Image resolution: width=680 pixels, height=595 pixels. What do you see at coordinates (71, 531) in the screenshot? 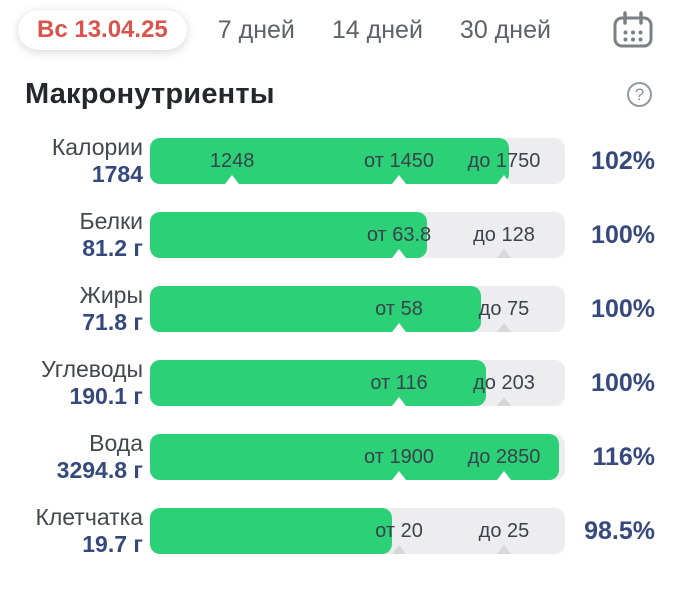
I see `row-label-block: Клетчатка 19.7 г` at bounding box center [71, 531].